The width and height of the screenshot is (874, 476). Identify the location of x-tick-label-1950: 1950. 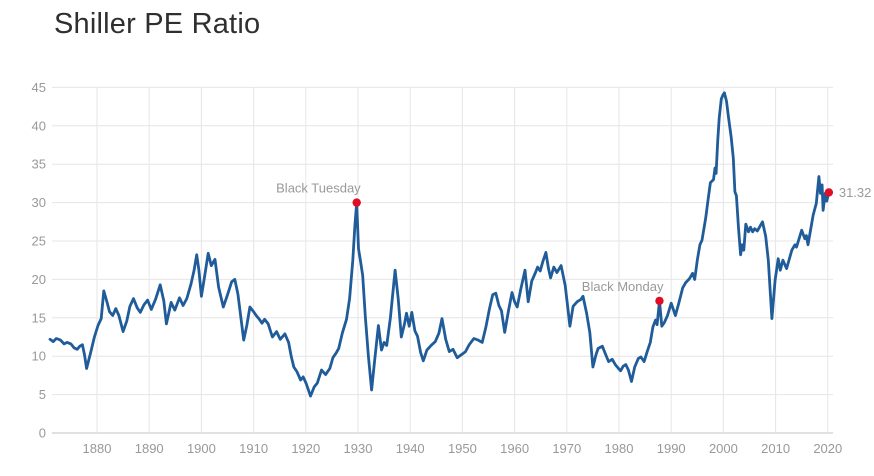
(462, 448).